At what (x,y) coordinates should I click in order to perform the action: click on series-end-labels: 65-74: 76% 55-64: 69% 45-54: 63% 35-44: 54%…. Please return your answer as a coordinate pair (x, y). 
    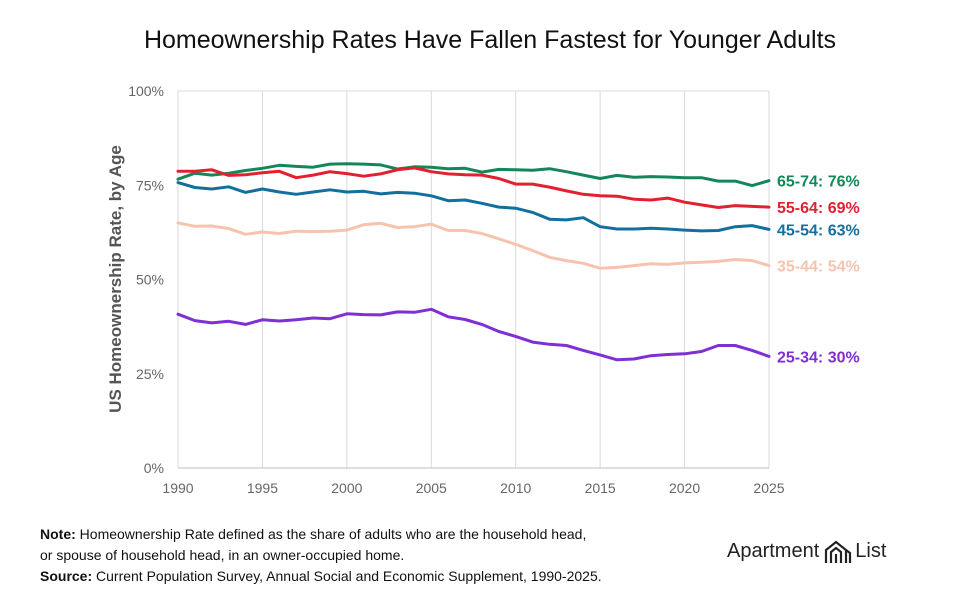
    Looking at the image, I should click on (818, 270).